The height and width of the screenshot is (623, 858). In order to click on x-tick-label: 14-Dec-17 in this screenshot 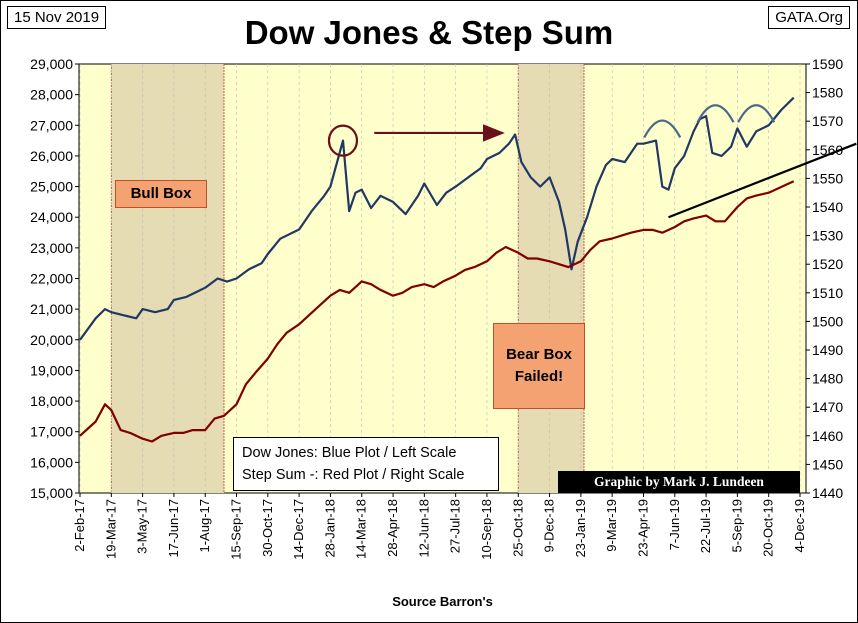, I will do `click(298, 529)`.